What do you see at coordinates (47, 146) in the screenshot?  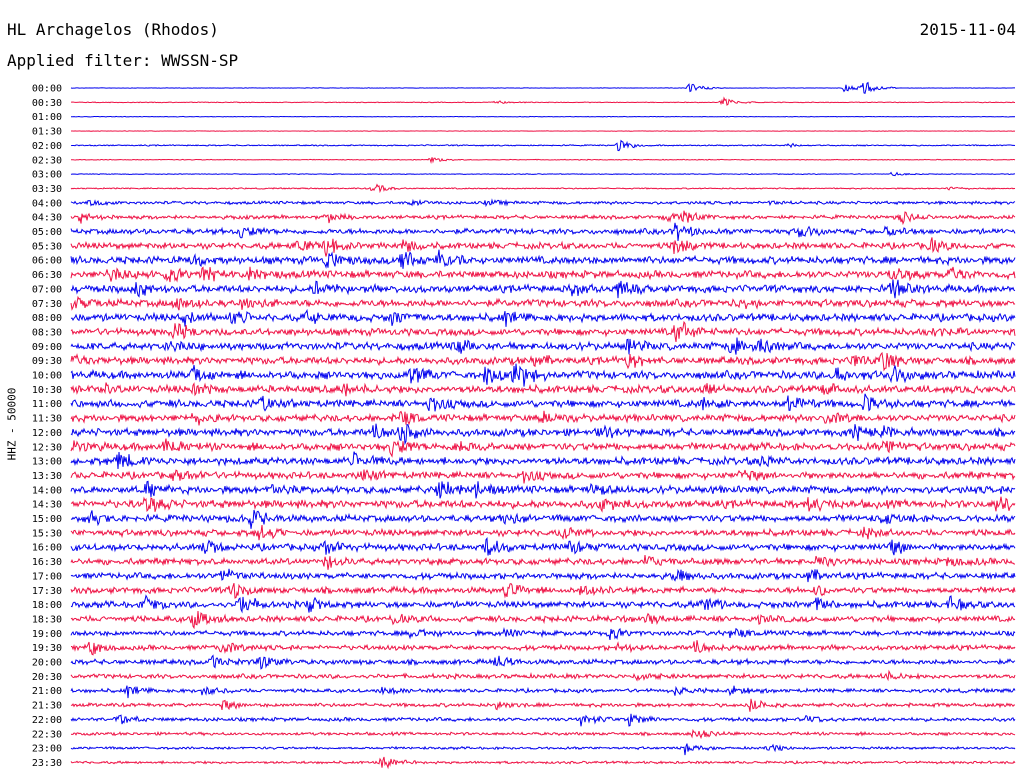 I see `row-time-label: 02:00` at bounding box center [47, 146].